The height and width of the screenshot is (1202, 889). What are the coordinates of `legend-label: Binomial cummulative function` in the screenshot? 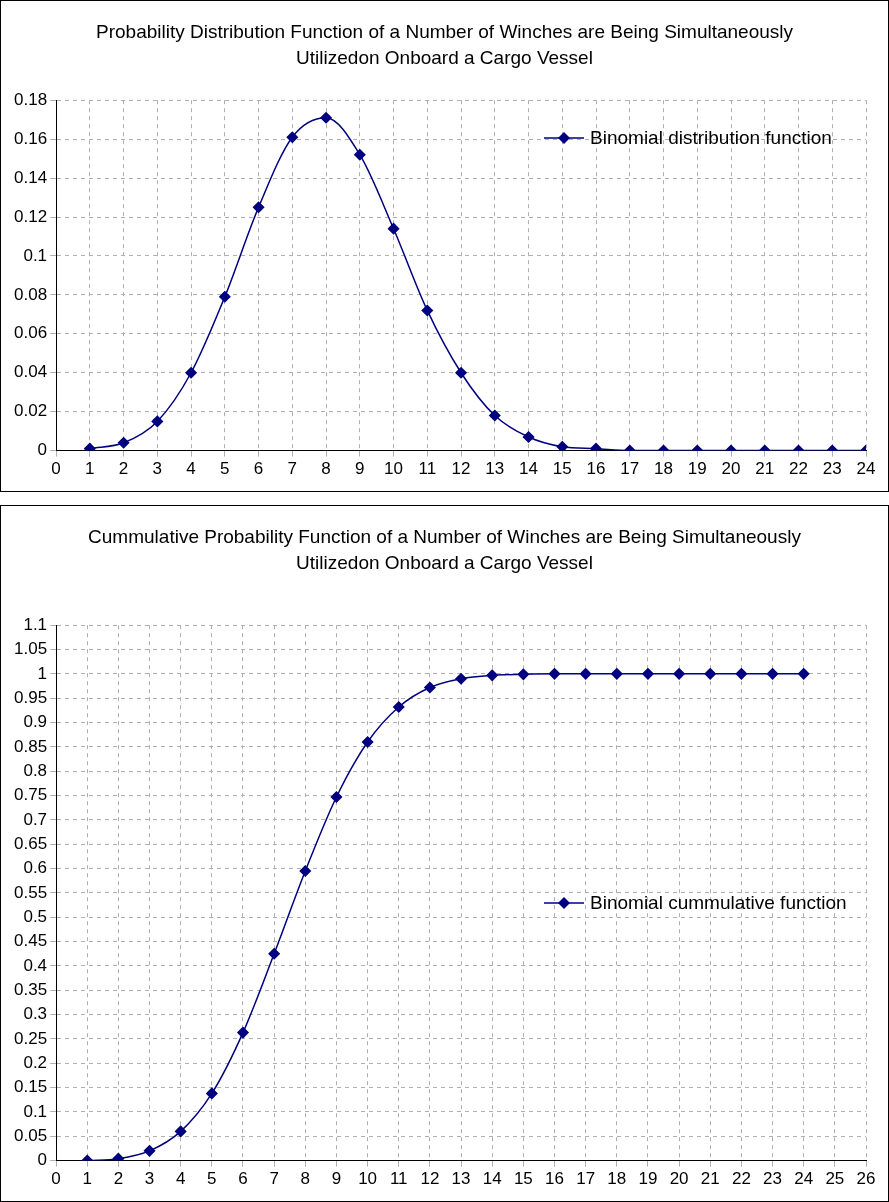 It's located at (718, 902).